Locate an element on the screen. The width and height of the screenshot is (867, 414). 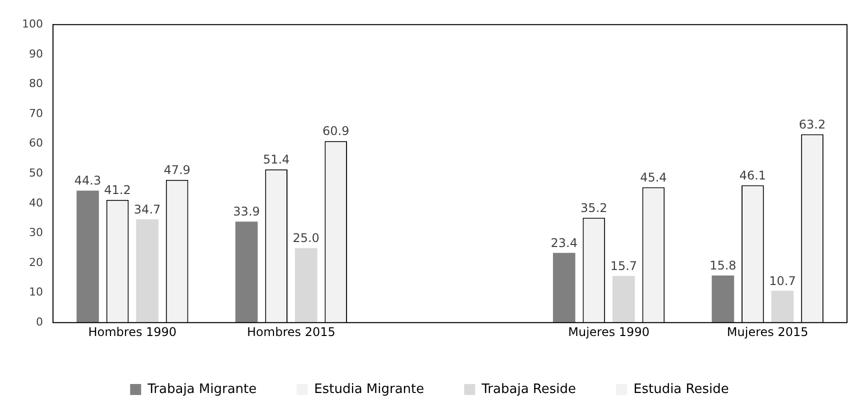
x-tick-label: Hombres 2015 is located at coordinates (291, 331).